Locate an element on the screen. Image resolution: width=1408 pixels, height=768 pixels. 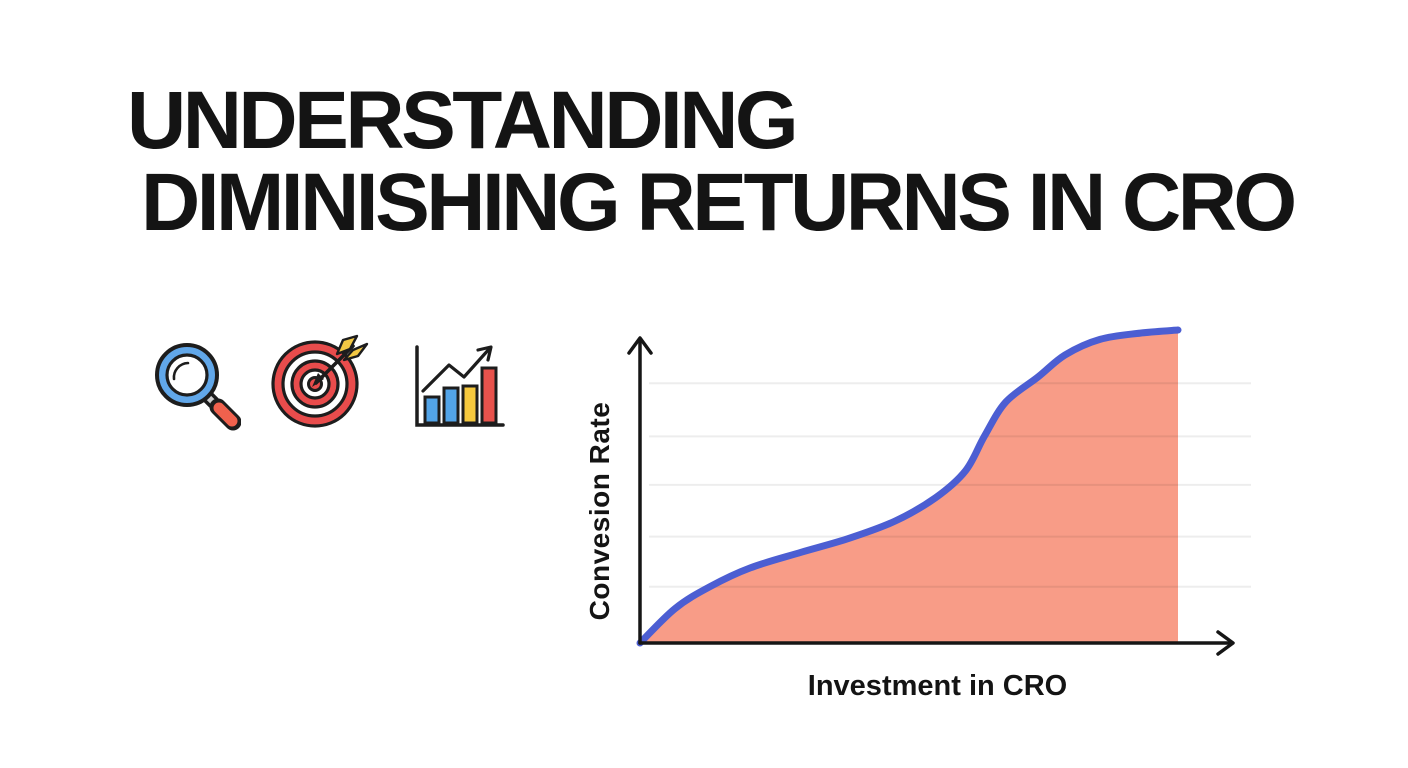
target-icon is located at coordinates (320, 381).